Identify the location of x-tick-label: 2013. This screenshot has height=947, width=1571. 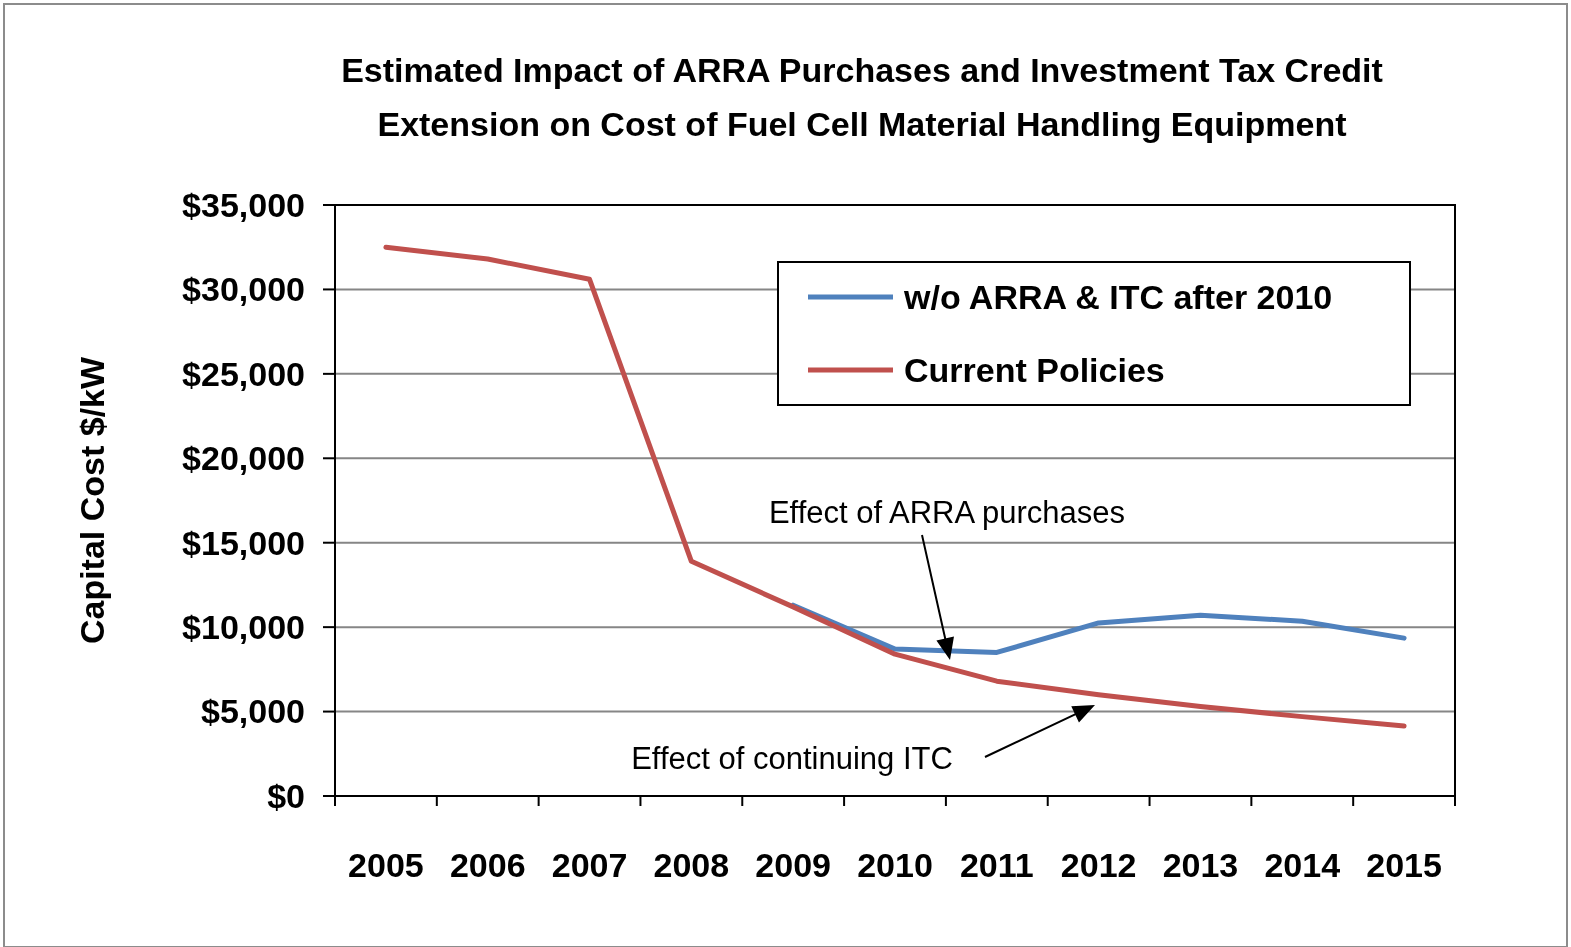
(1200, 865).